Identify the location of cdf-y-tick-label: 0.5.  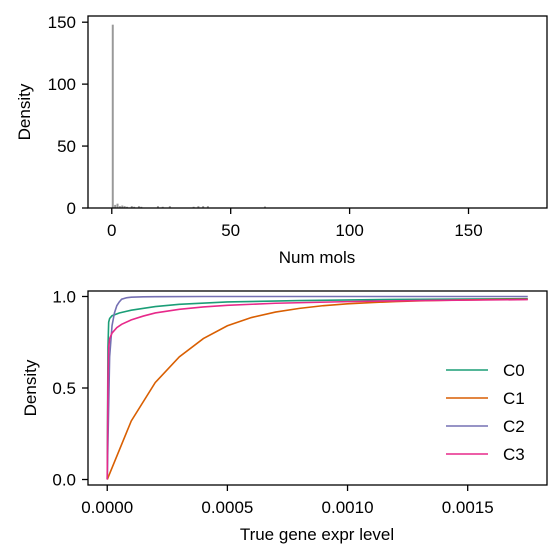
(64, 388).